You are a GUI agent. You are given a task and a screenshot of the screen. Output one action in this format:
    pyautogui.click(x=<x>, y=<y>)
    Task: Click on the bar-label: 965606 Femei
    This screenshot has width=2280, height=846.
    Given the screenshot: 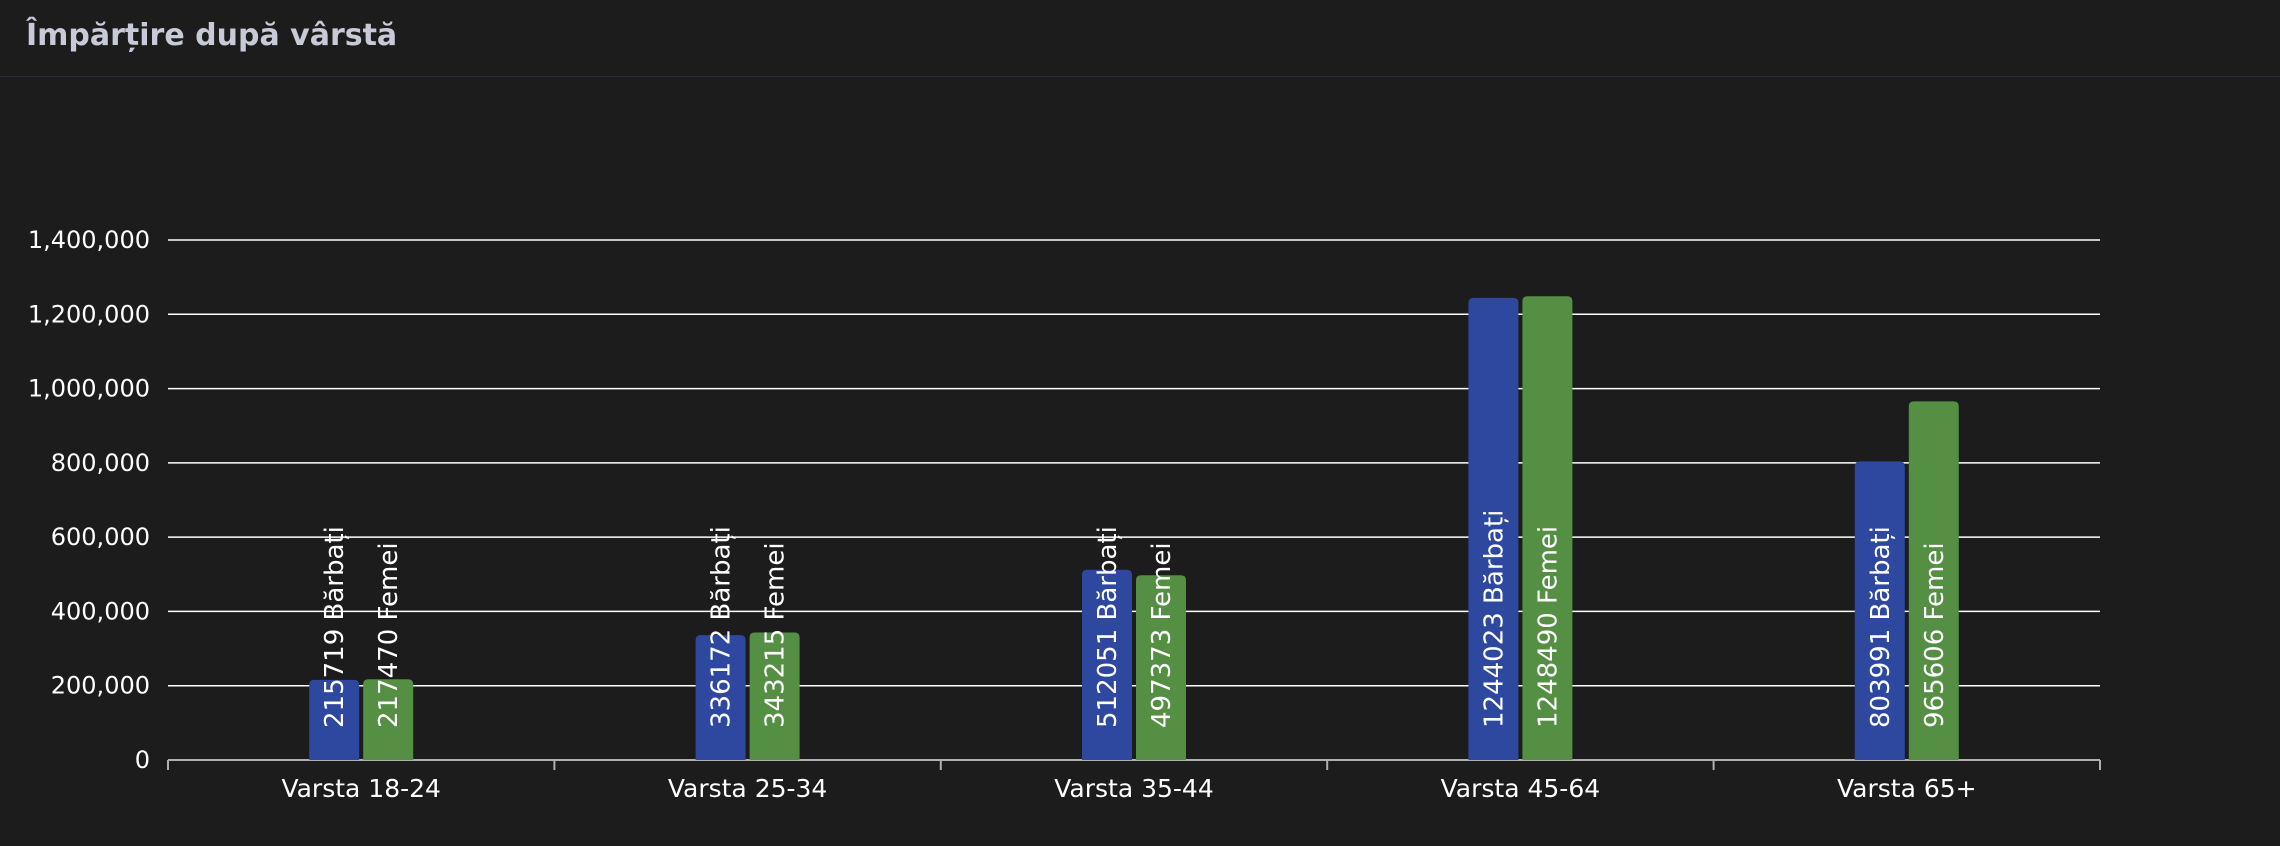 What is the action you would take?
    pyautogui.click(x=1935, y=635)
    